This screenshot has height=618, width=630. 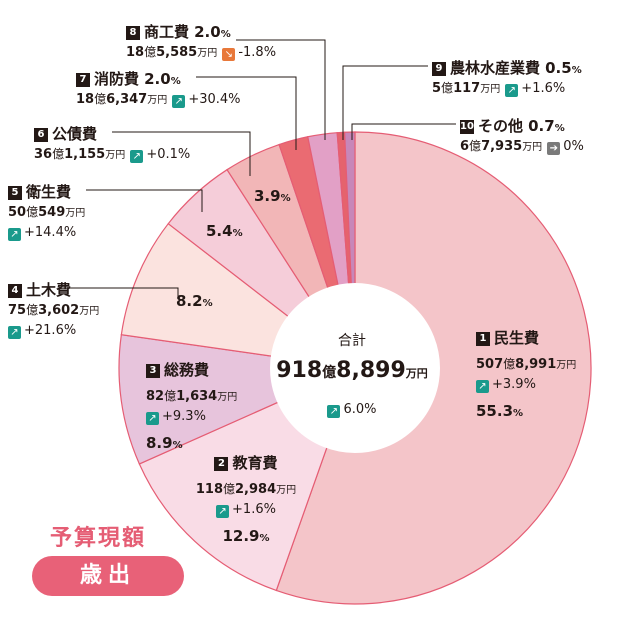 What do you see at coordinates (352, 341) in the screenshot?
I see `total-label: 合計` at bounding box center [352, 341].